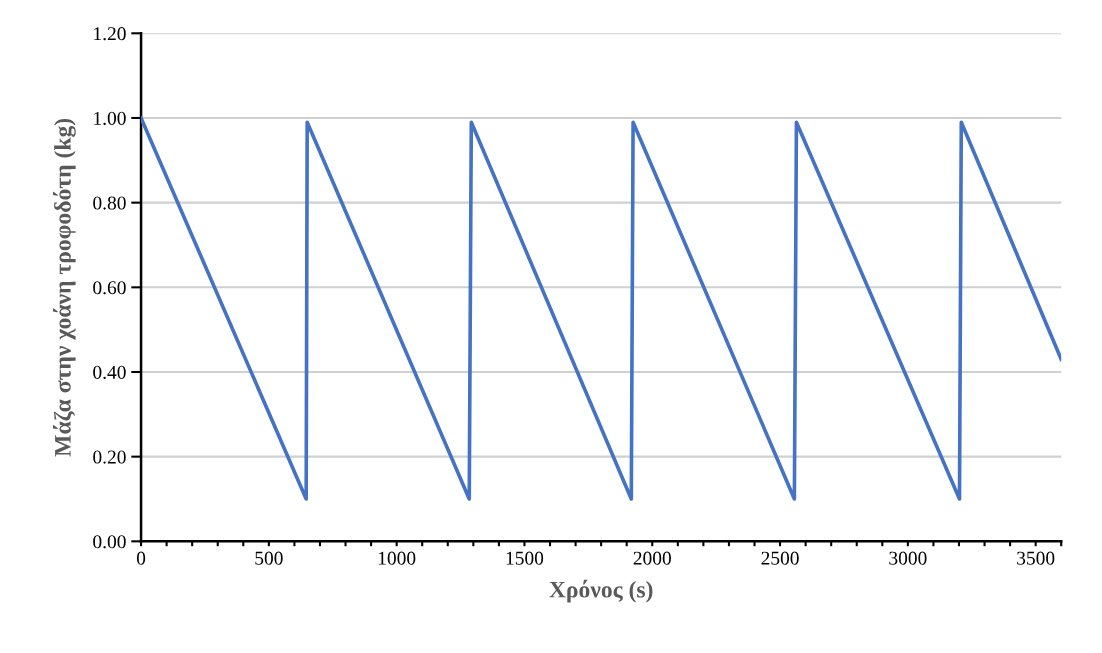 The height and width of the screenshot is (653, 1102). Describe the element at coordinates (109, 372) in the screenshot. I see `y-tick-label: 0.40` at that location.